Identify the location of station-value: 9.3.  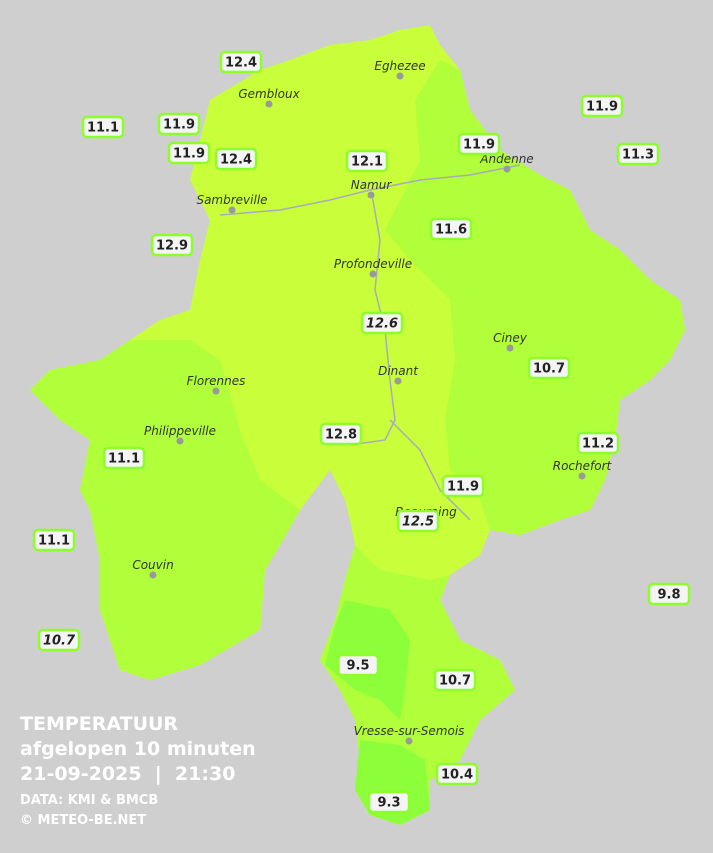
(388, 803).